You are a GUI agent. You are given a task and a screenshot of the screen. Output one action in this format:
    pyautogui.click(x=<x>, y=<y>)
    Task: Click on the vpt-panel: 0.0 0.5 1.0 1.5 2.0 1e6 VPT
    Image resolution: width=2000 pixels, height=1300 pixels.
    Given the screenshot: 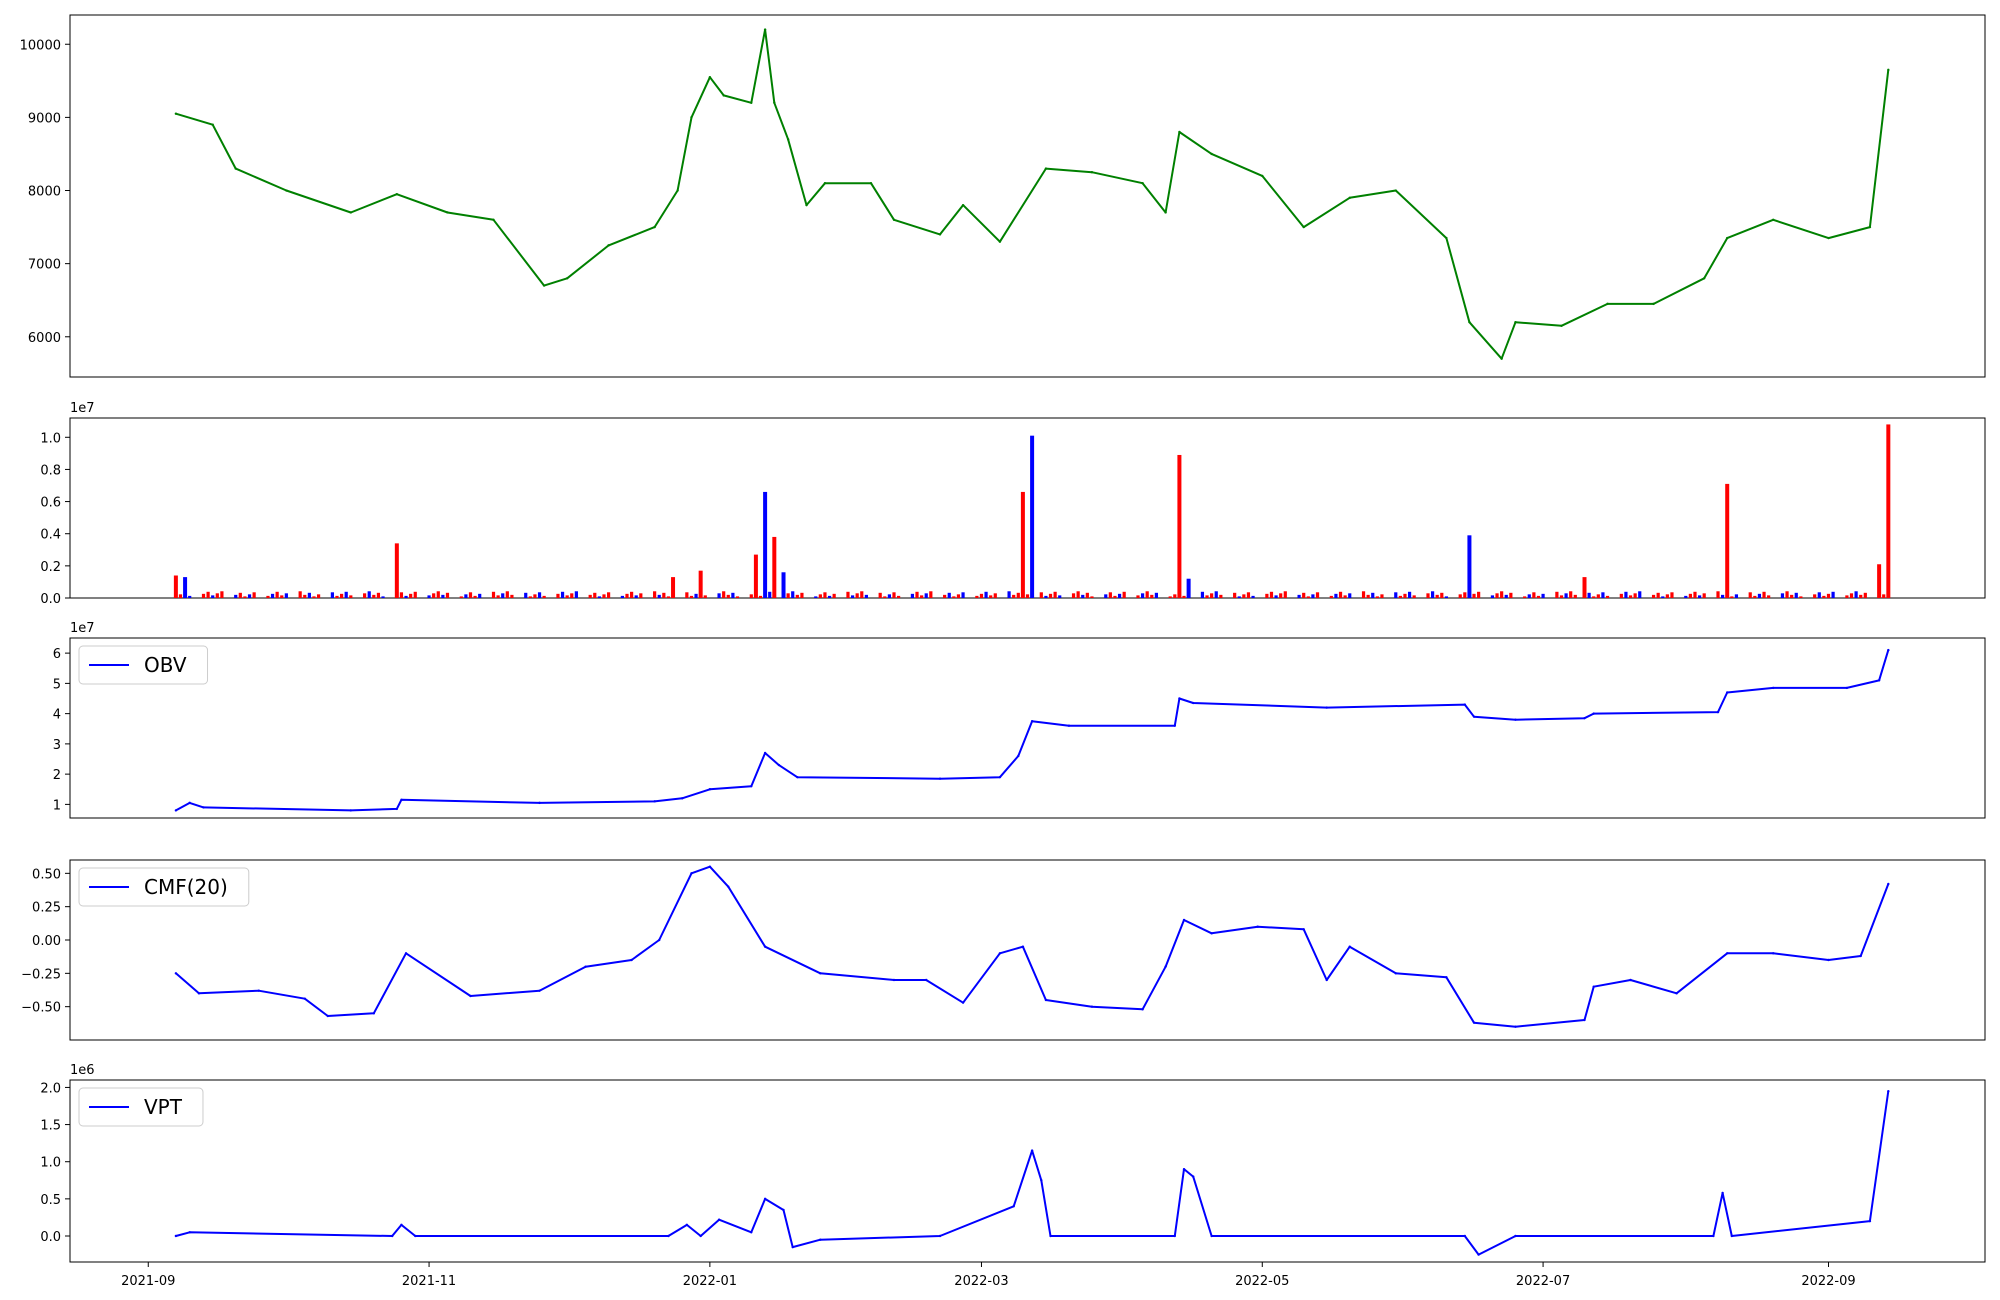 What is the action you would take?
    pyautogui.click(x=1013, y=1163)
    